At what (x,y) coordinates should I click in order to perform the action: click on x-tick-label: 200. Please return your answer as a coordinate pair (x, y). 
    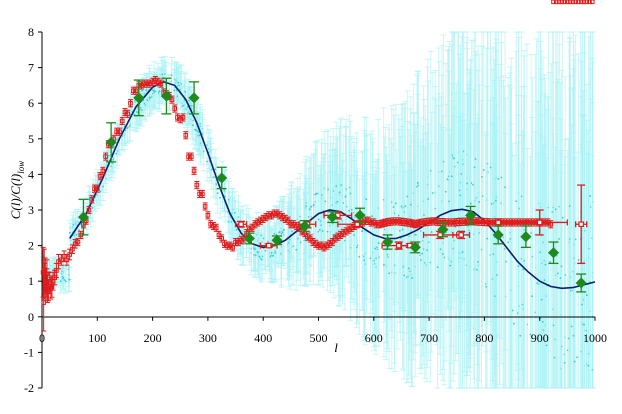
    Looking at the image, I should click on (153, 338).